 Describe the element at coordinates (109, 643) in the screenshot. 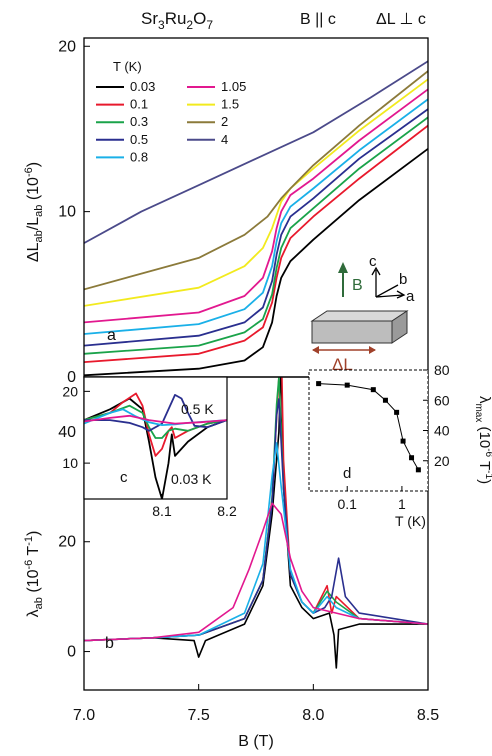

I see `panel-b-label: b` at that location.